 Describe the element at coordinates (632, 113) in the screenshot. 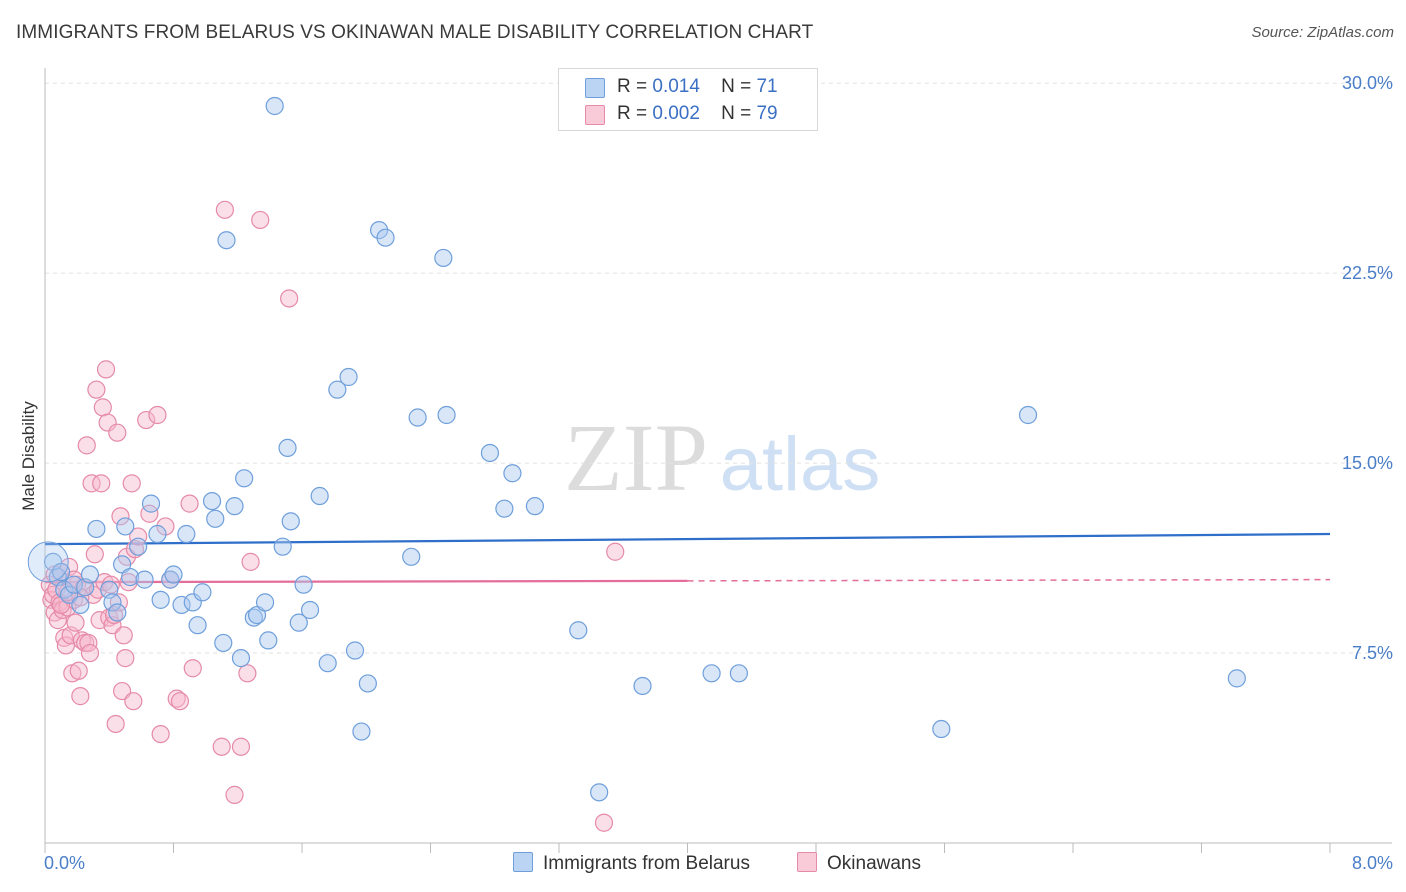

I see `legend-r-label: R =` at that location.